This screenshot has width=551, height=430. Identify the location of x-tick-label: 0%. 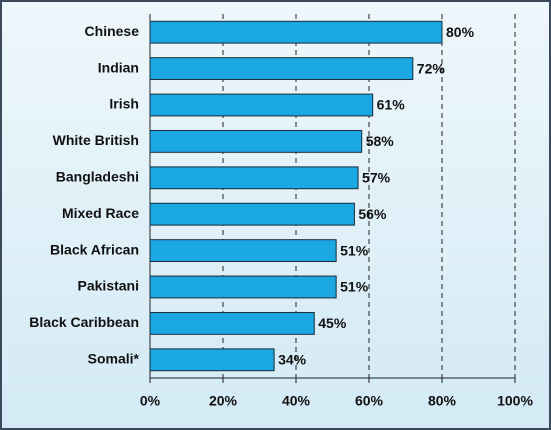
(150, 401).